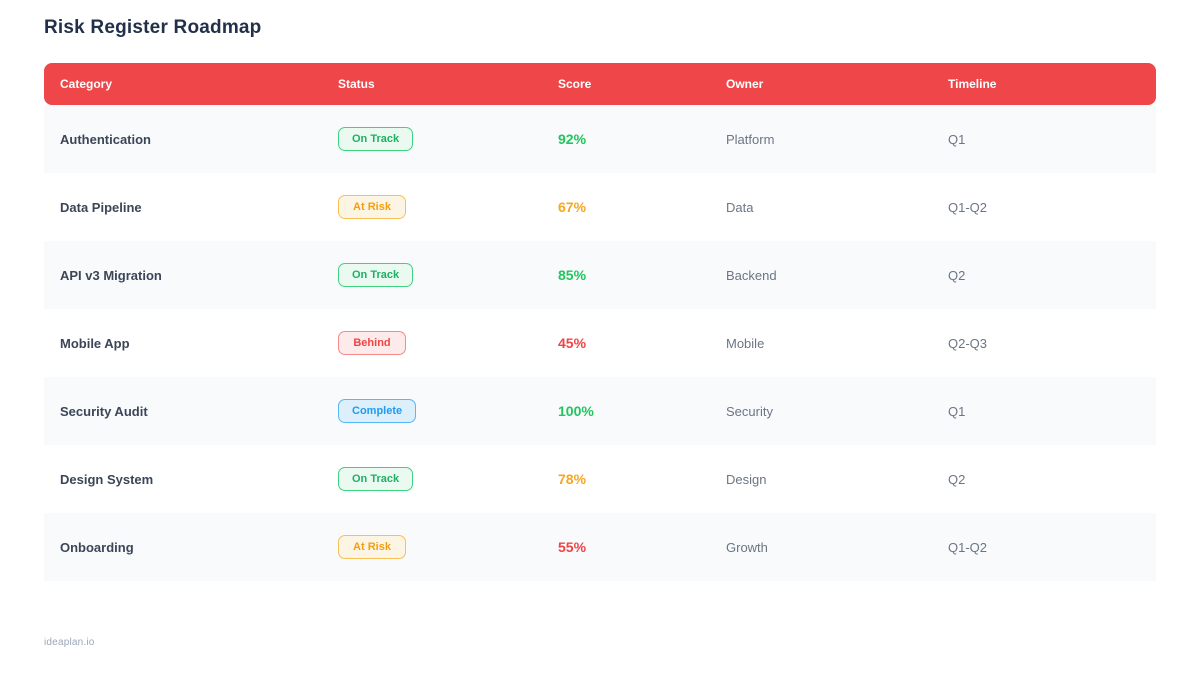  Describe the element at coordinates (97, 547) in the screenshot. I see `category-cell: Onboarding` at that location.